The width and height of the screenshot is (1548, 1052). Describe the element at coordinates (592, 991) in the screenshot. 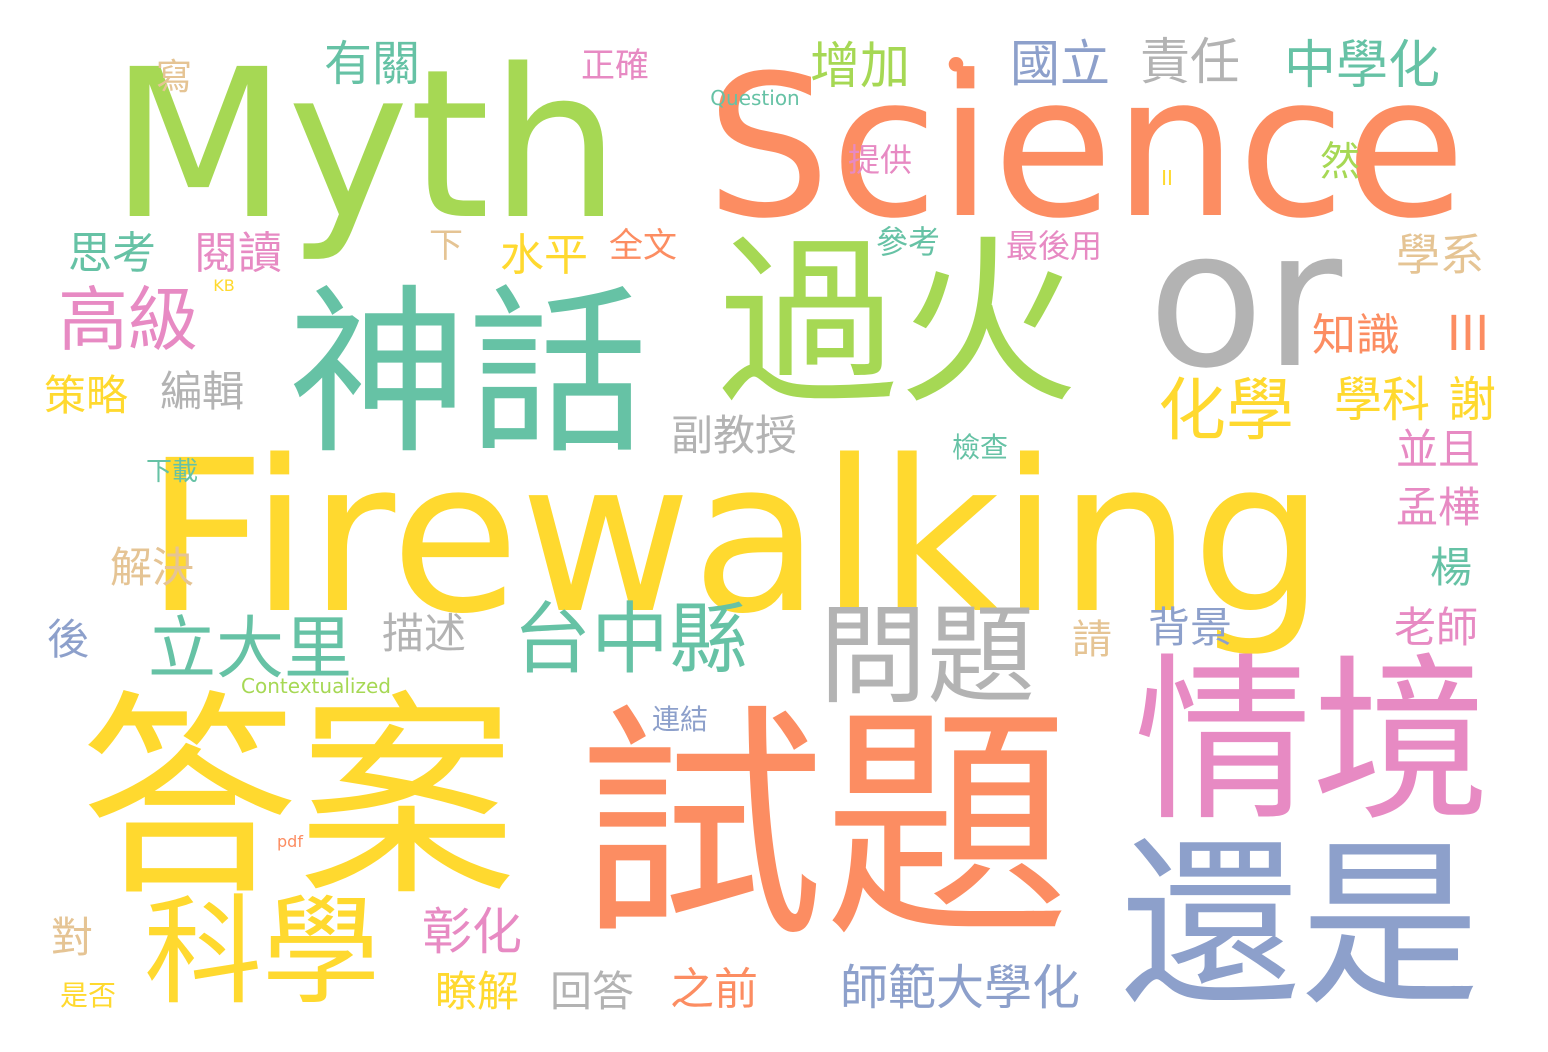

I see `word-answer-verb: 回答` at that location.